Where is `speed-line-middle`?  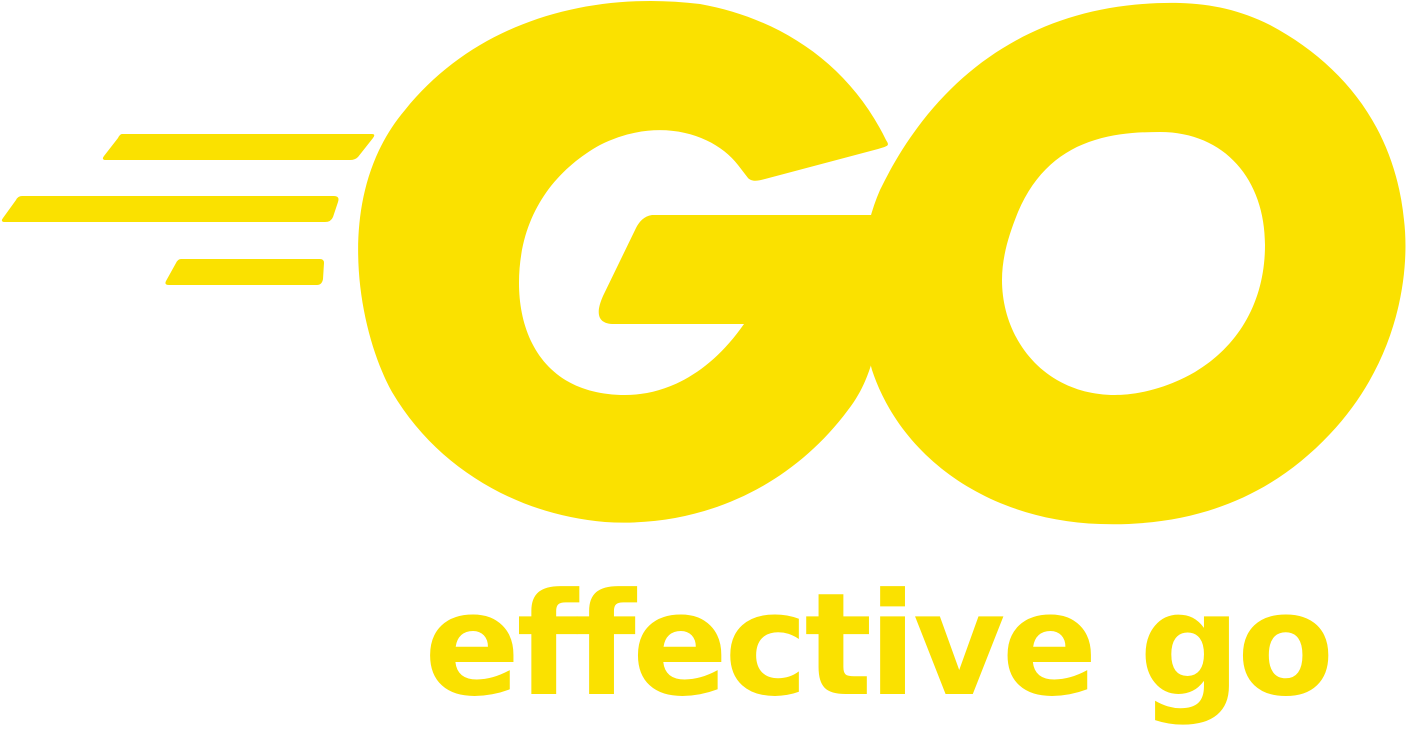 speed-line-middle is located at coordinates (170, 209).